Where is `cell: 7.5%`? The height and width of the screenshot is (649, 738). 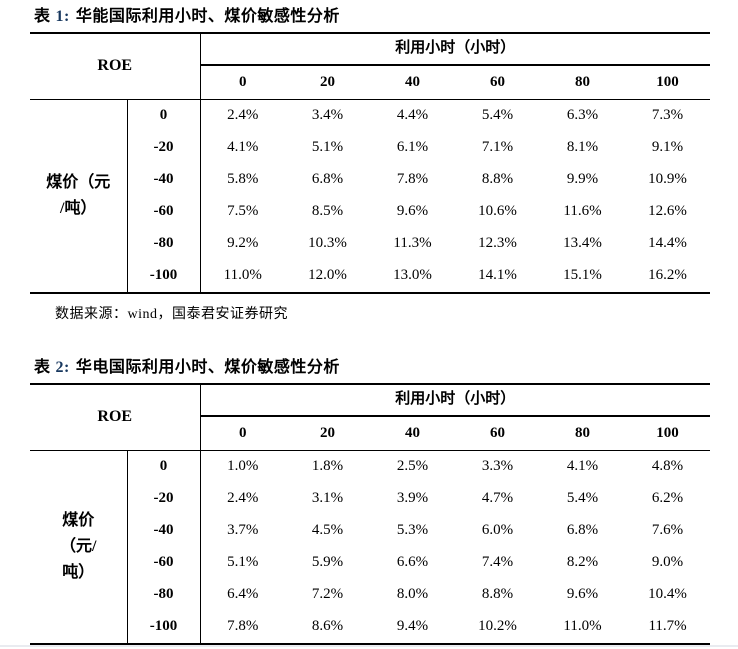
cell: 7.5% is located at coordinates (243, 211).